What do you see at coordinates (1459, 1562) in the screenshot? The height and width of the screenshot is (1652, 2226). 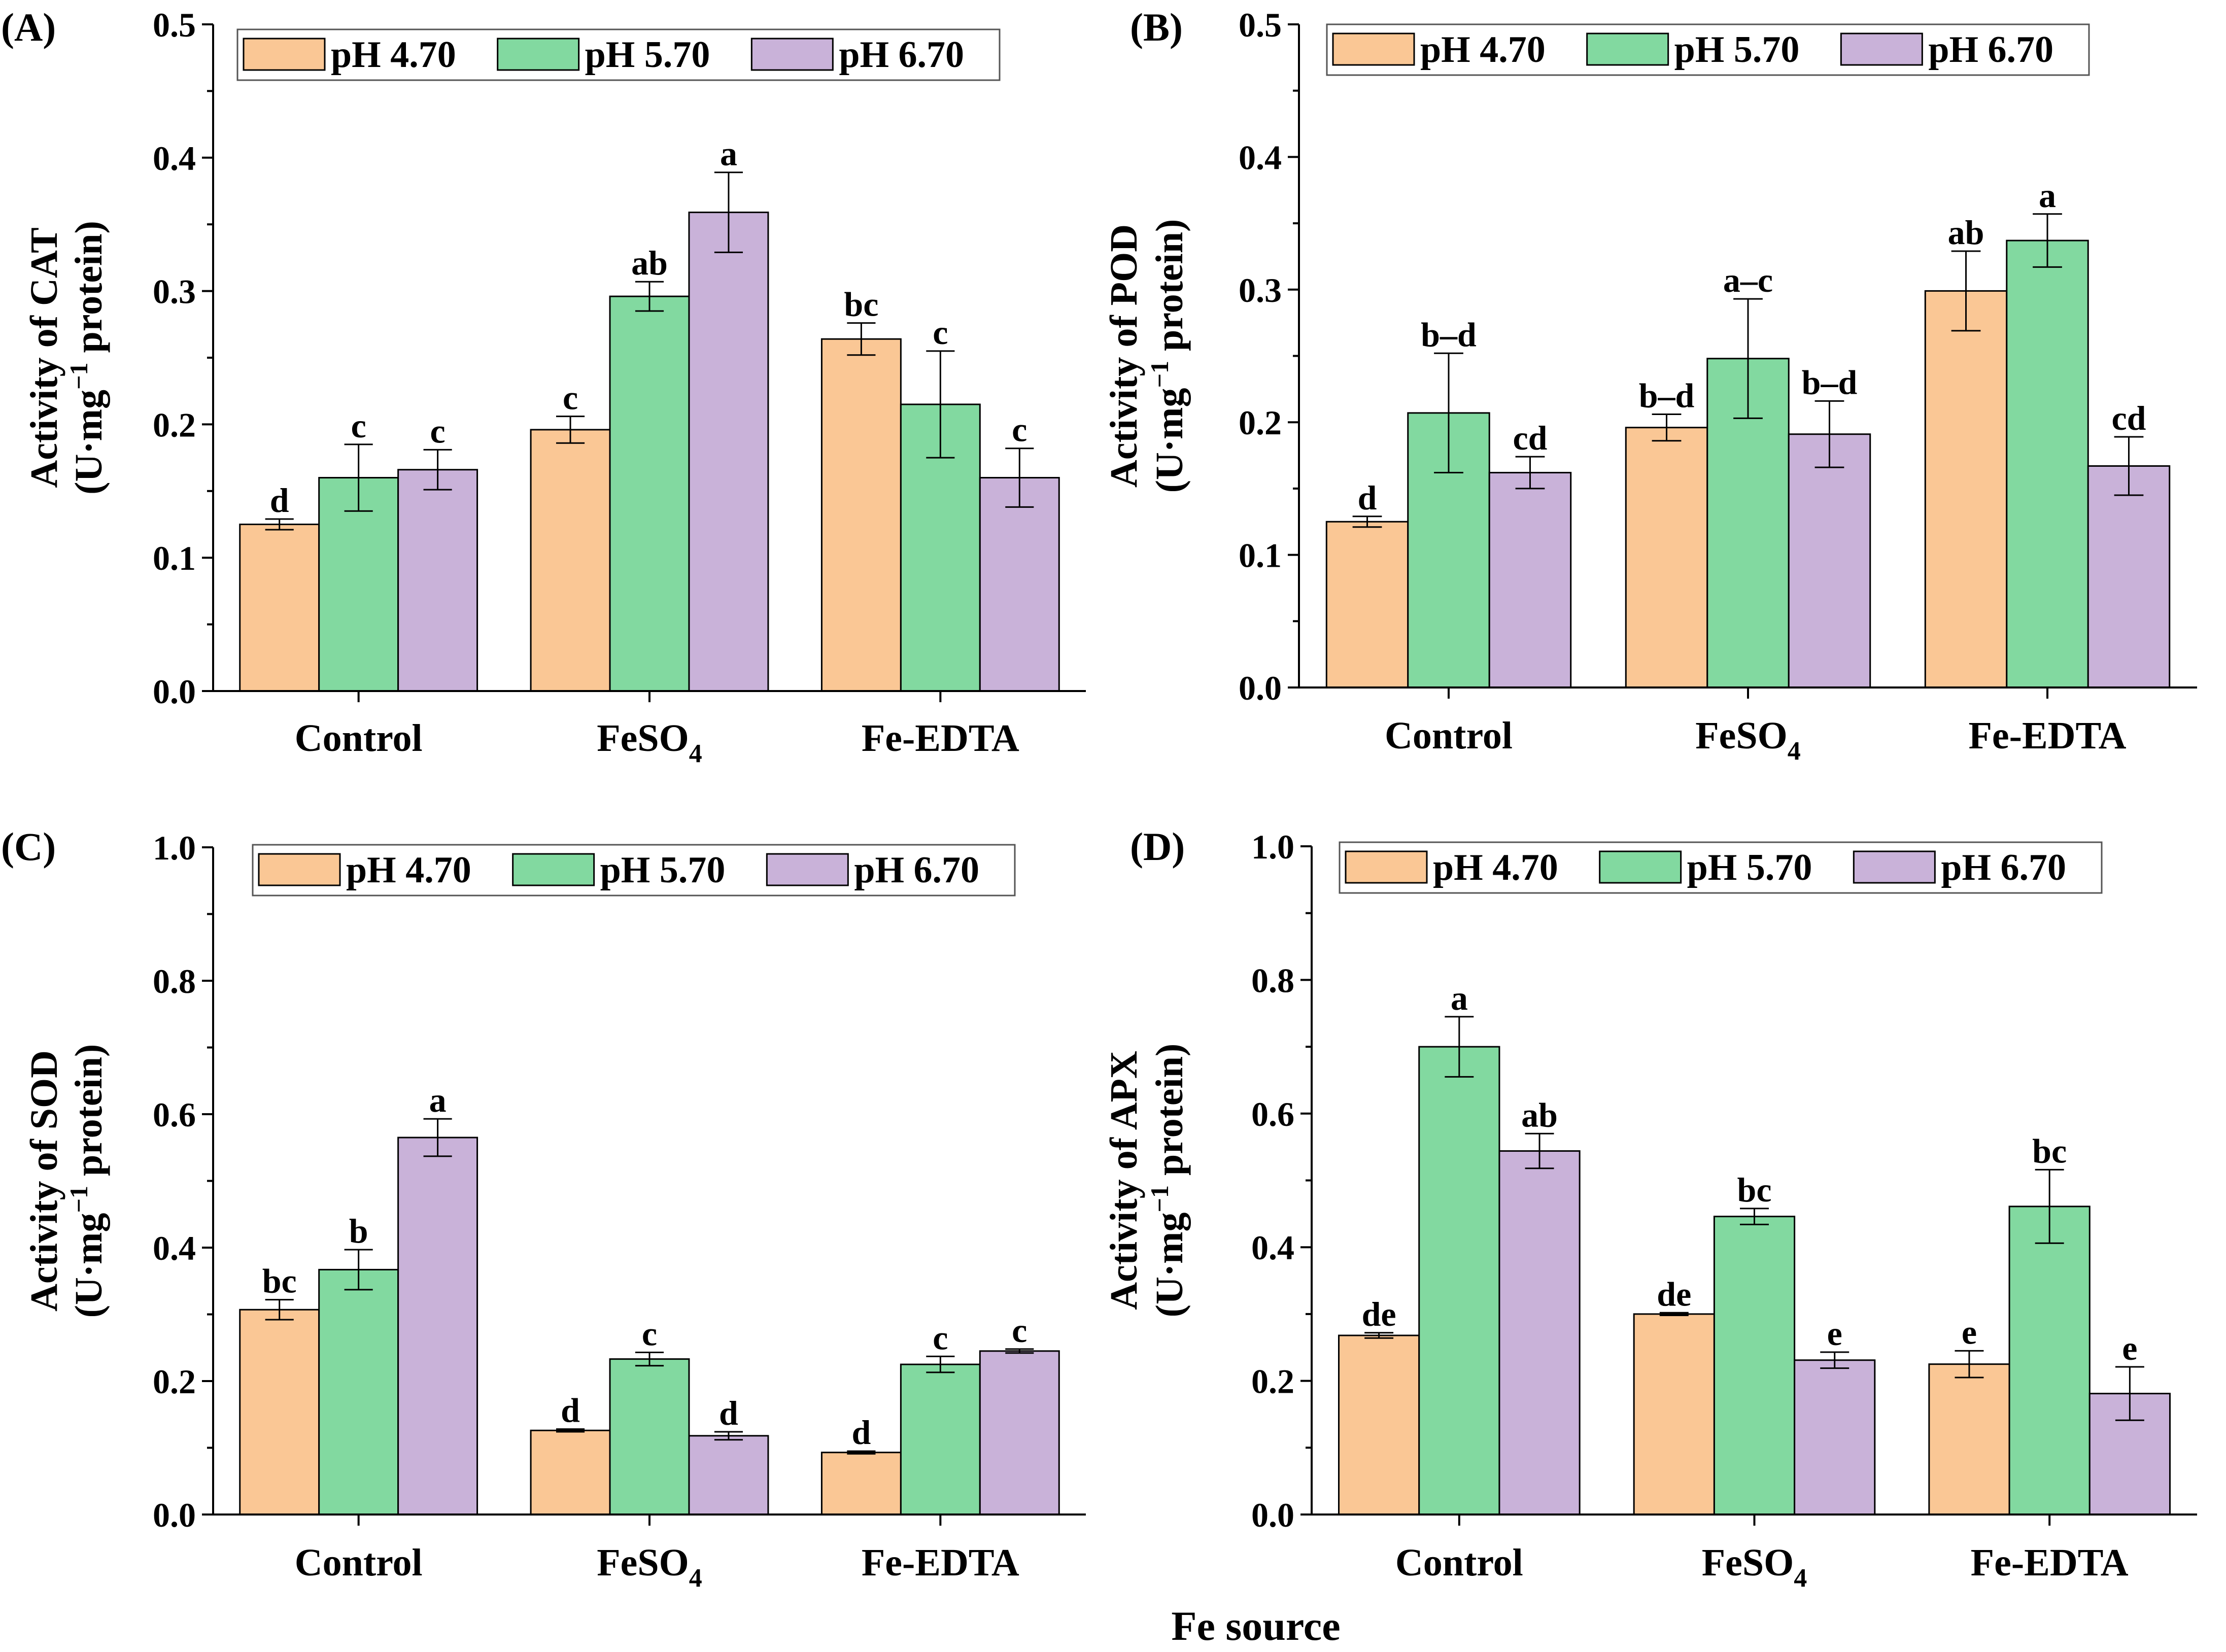 I see `x-tick-label-main: Control` at bounding box center [1459, 1562].